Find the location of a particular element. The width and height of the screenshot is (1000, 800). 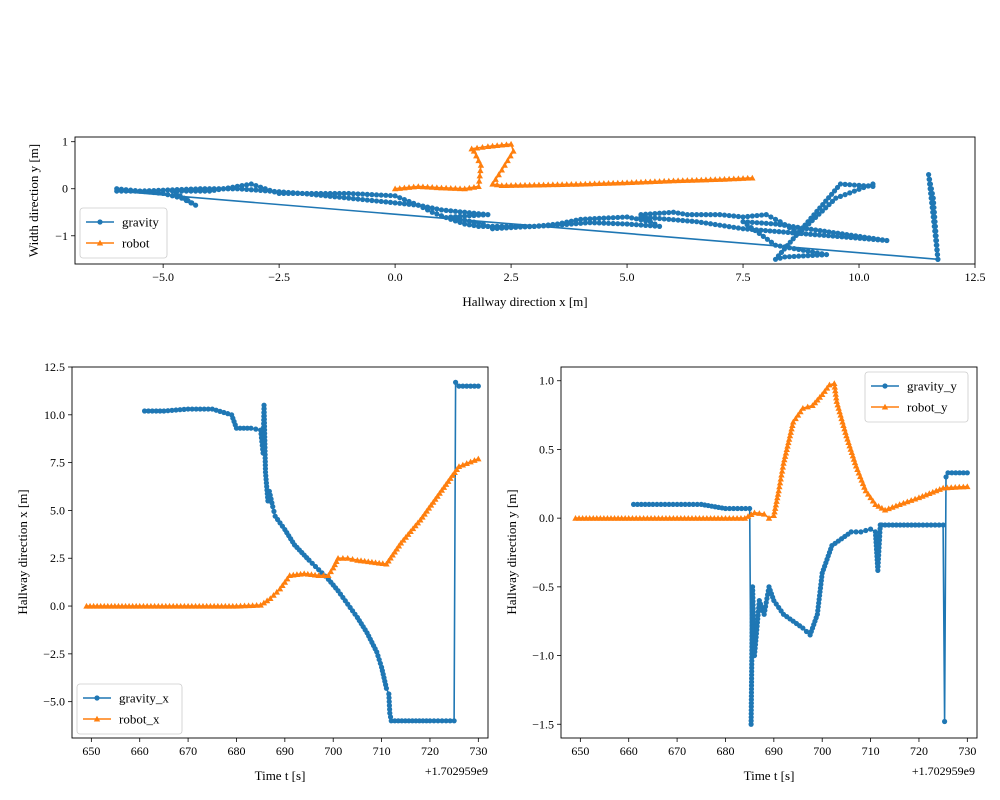

plot-frame is located at coordinates (525, 200).